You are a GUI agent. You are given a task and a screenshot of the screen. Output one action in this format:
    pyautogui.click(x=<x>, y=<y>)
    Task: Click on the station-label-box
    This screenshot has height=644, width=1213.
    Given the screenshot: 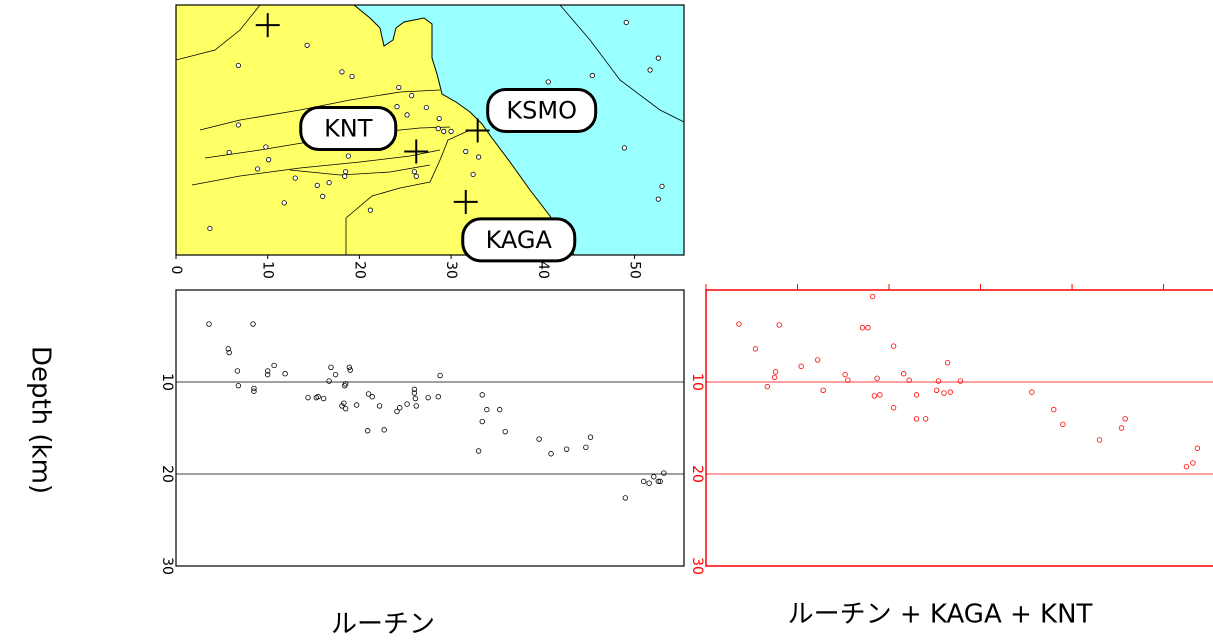 What is the action you would take?
    pyautogui.click(x=542, y=110)
    